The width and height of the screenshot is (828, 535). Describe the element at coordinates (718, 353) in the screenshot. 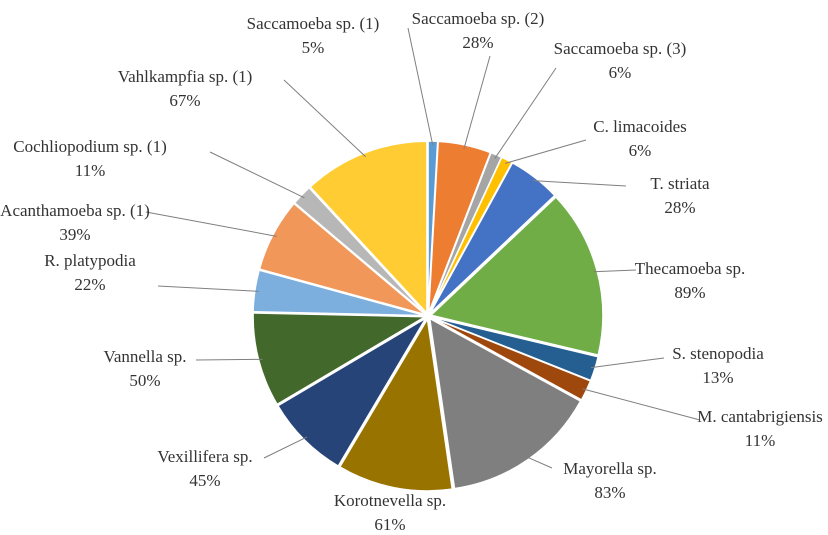

I see `slice-label: S. stenopodia` at that location.